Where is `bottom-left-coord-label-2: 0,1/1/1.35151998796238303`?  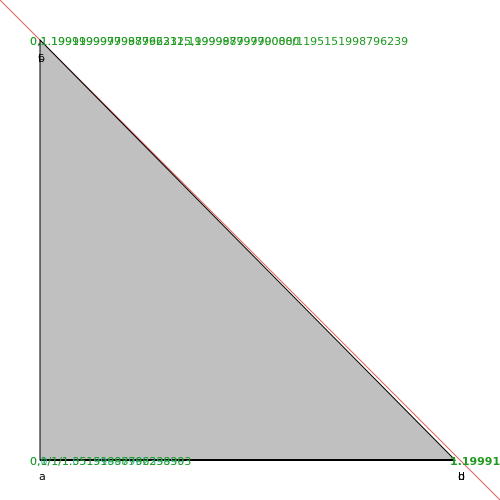
bottom-left-coord-label-2: 0,1/1/1.35151998796238303 is located at coordinates (110, 461).